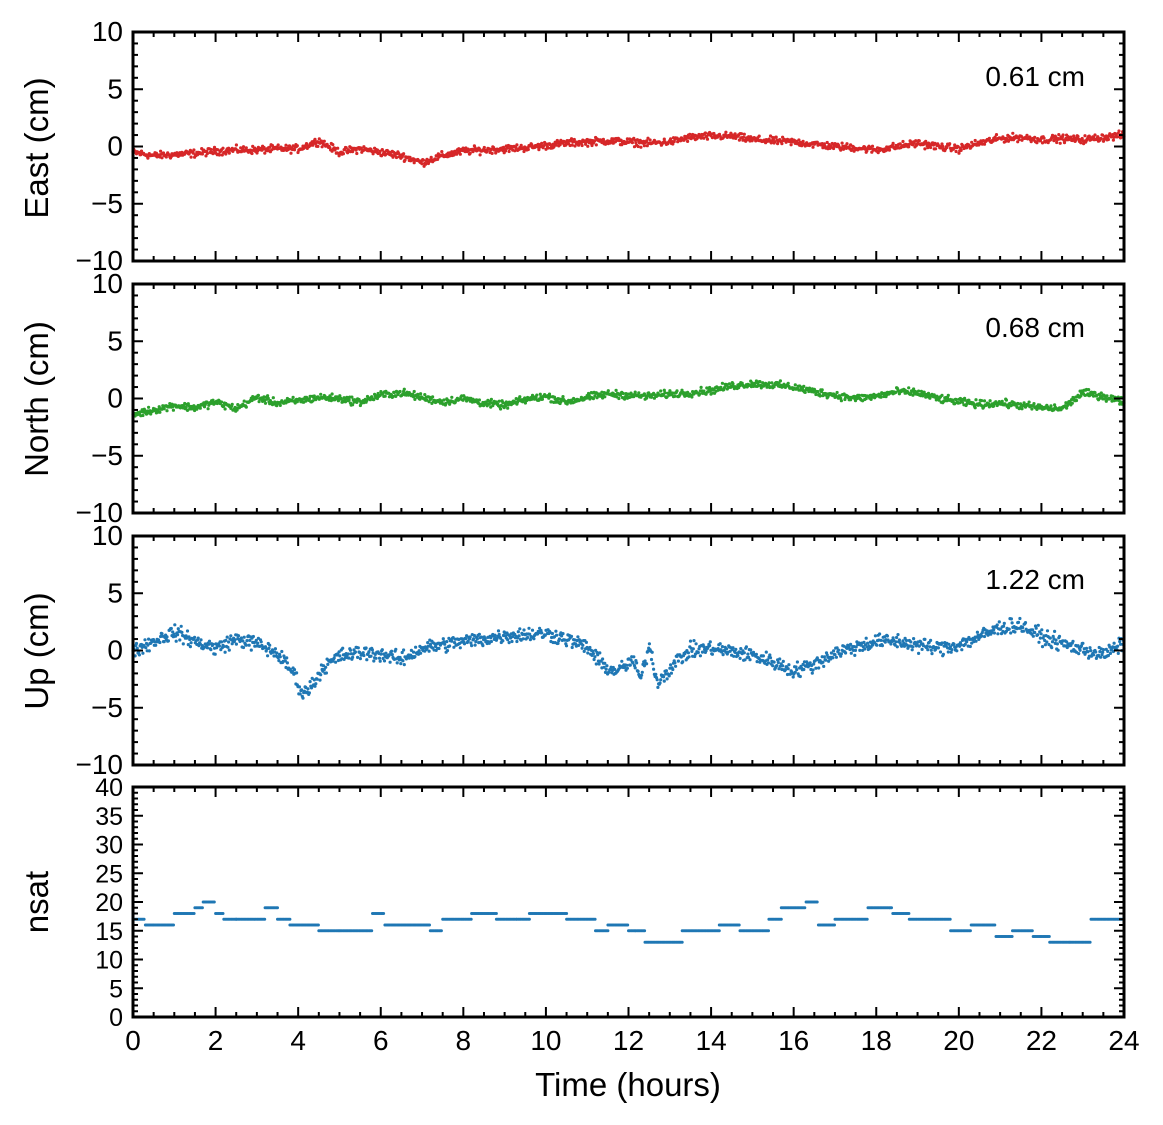 This screenshot has width=1163, height=1125. I want to click on y-tick-label: 10, so click(107, 535).